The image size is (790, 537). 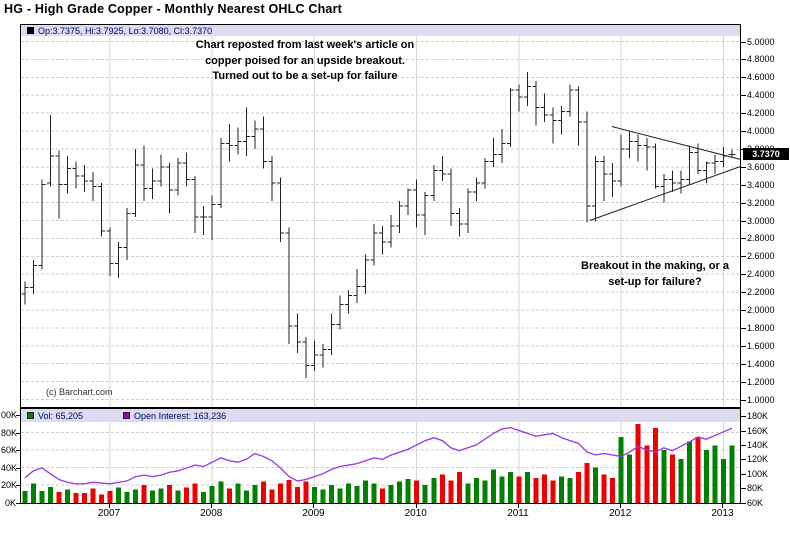 I want to click on oi-axis-label: 120K, so click(x=758, y=459).